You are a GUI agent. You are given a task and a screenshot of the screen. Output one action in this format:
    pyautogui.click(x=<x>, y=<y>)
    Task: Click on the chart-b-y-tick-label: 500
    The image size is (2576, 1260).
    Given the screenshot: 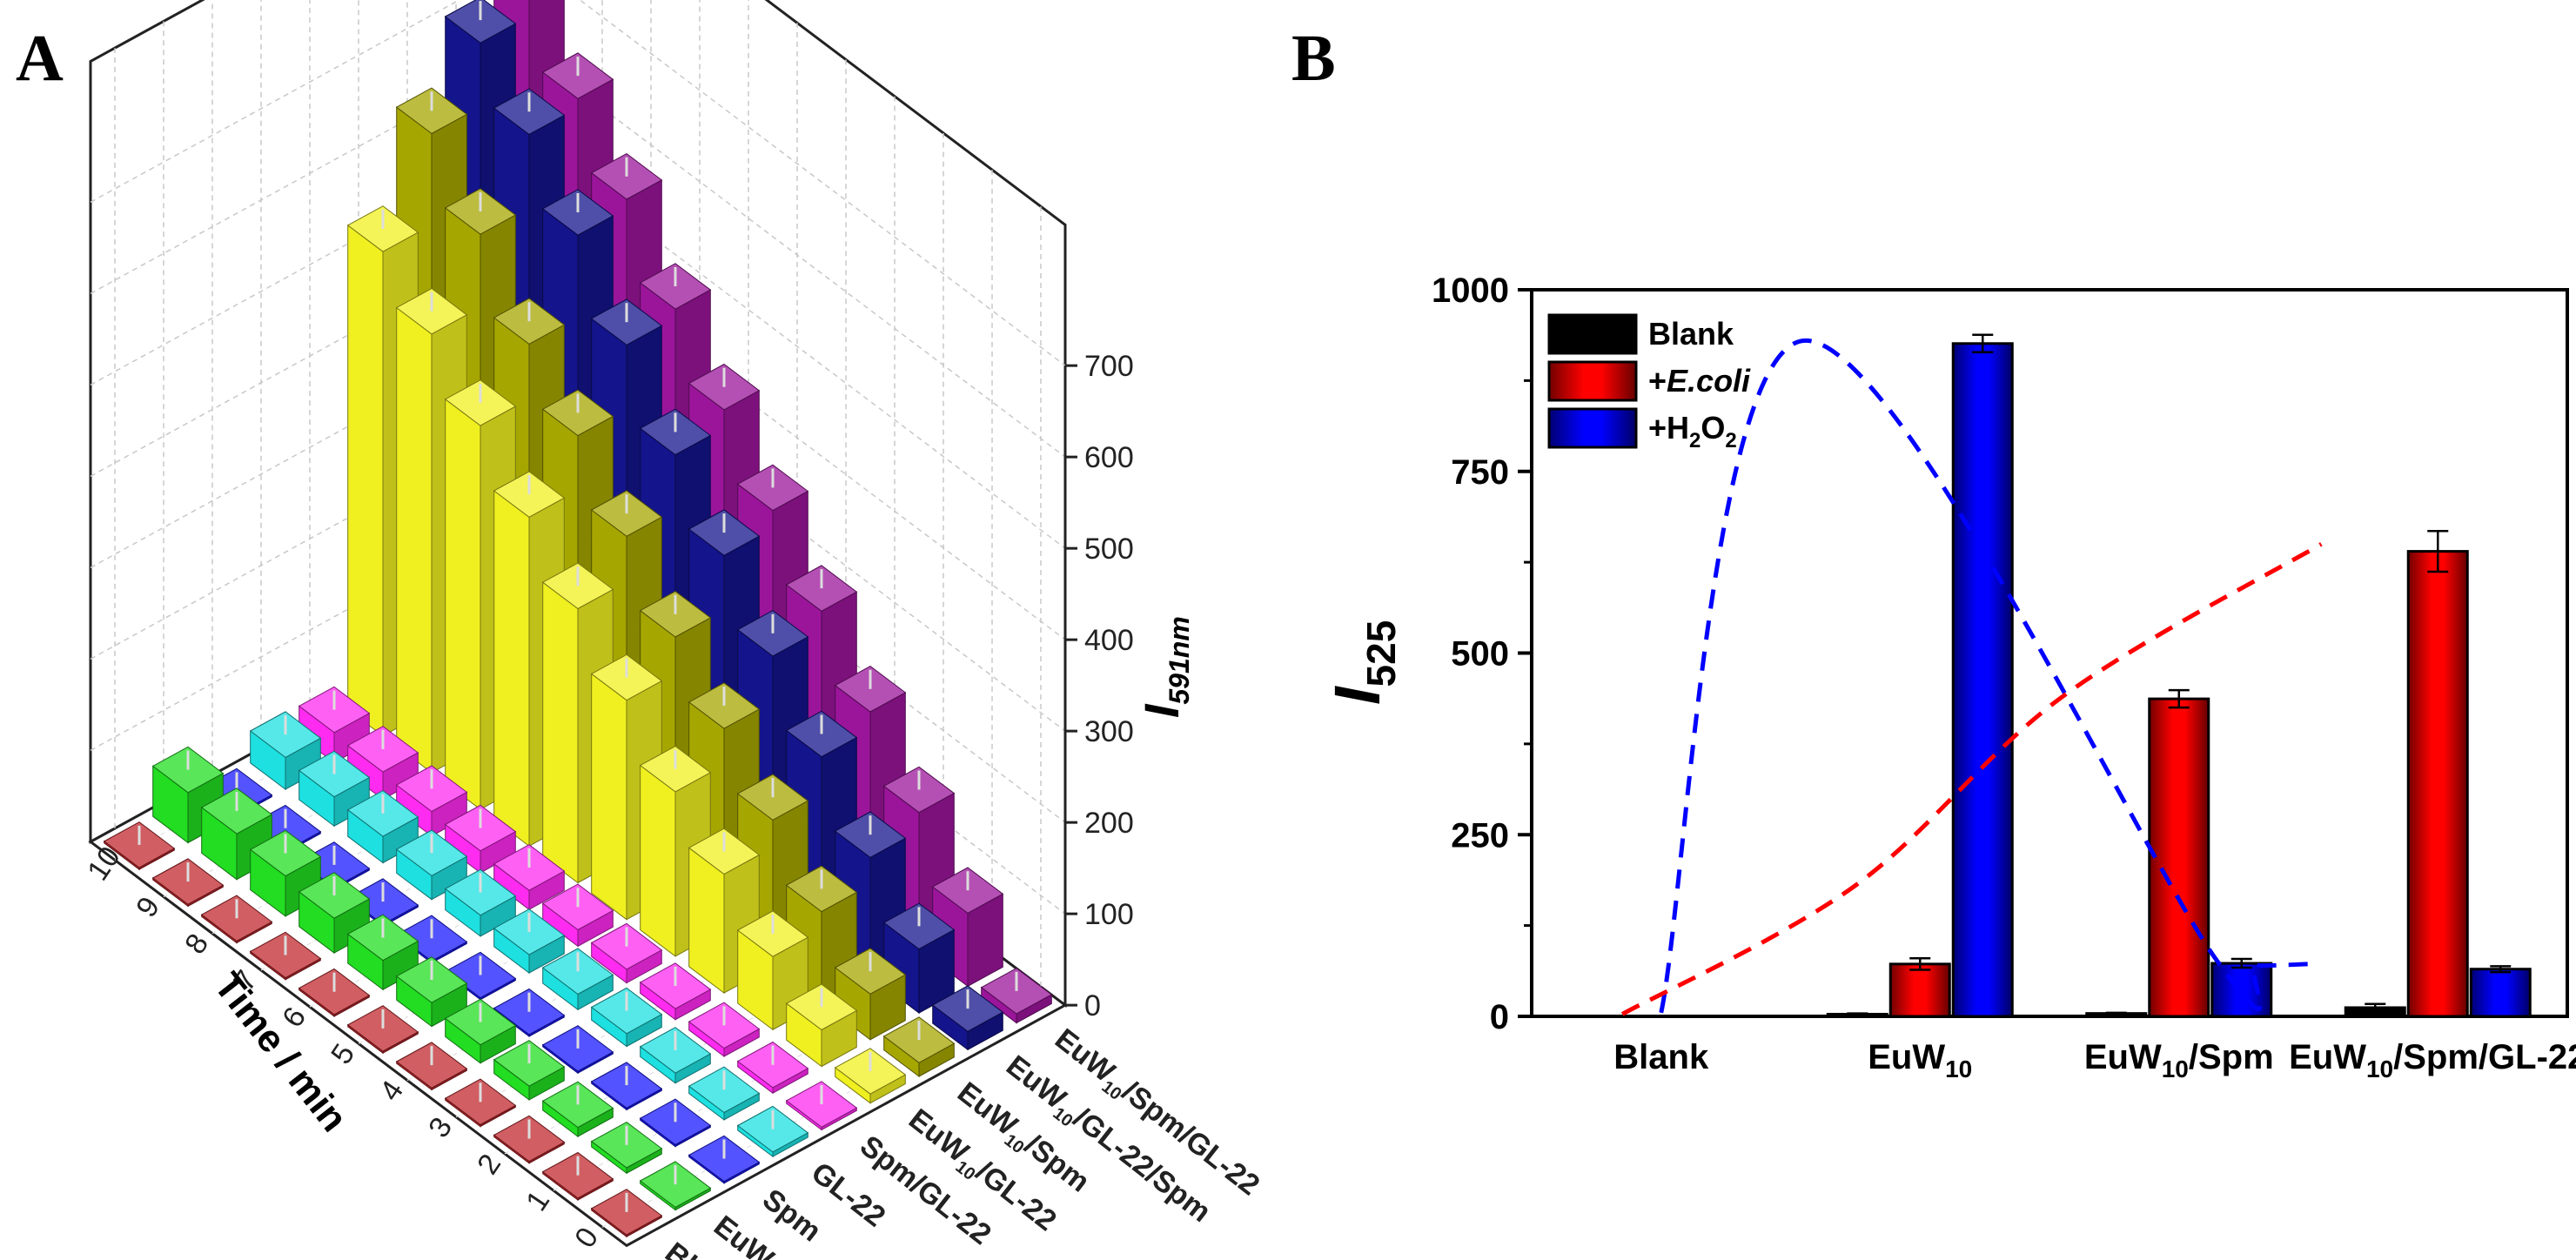 What is the action you would take?
    pyautogui.click(x=1480, y=654)
    